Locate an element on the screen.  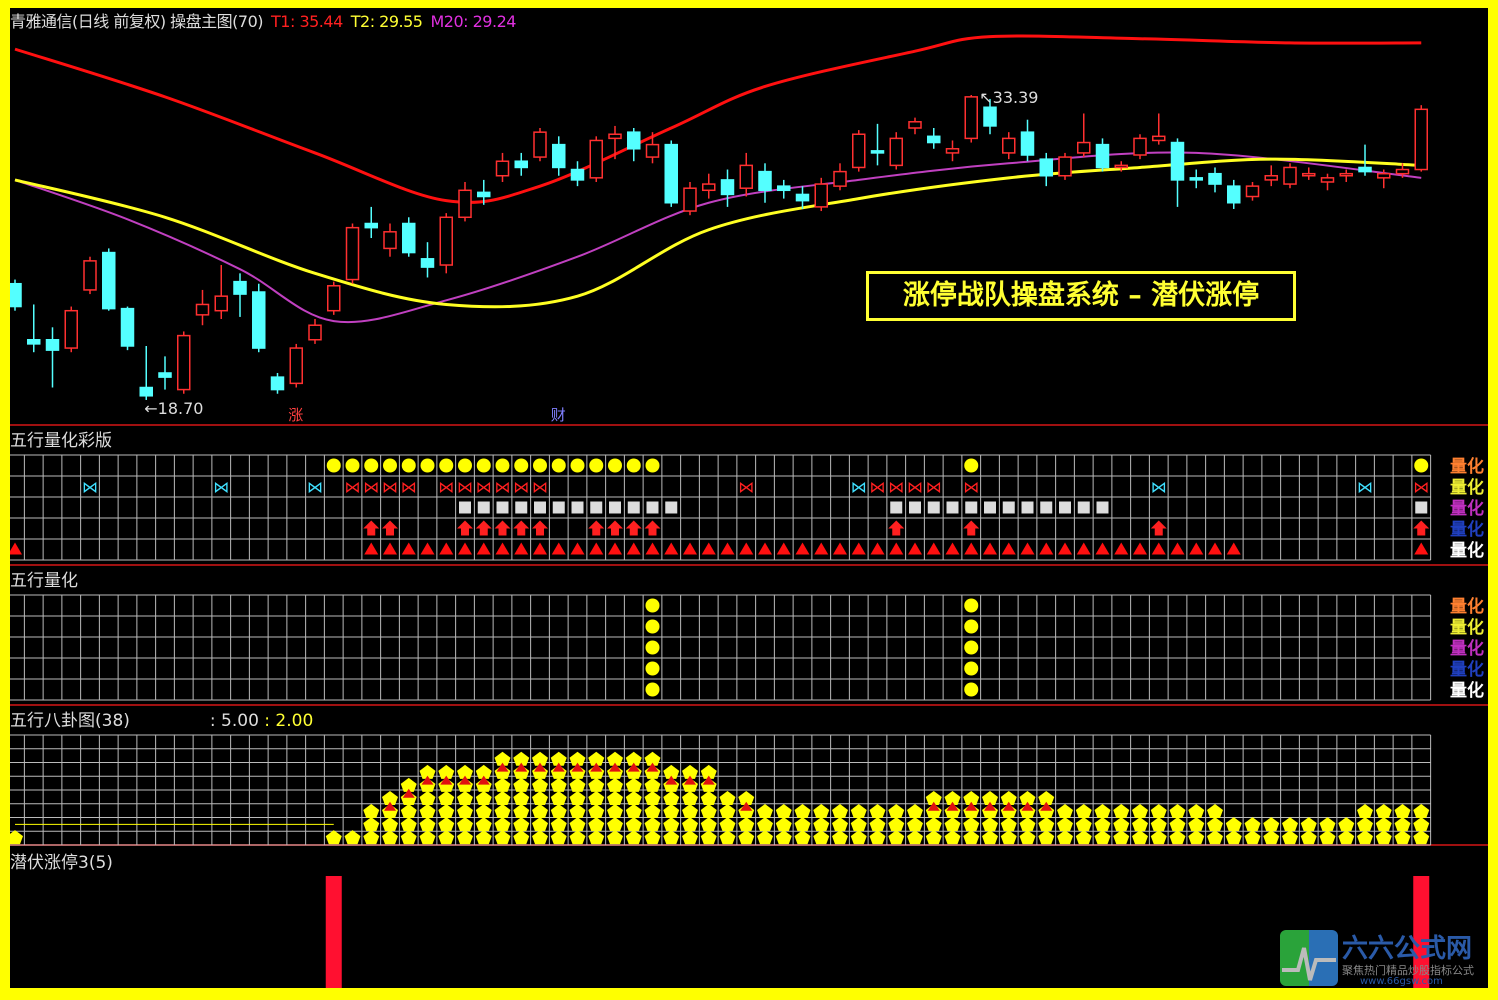
bagua-grid is located at coordinates (721, 790).